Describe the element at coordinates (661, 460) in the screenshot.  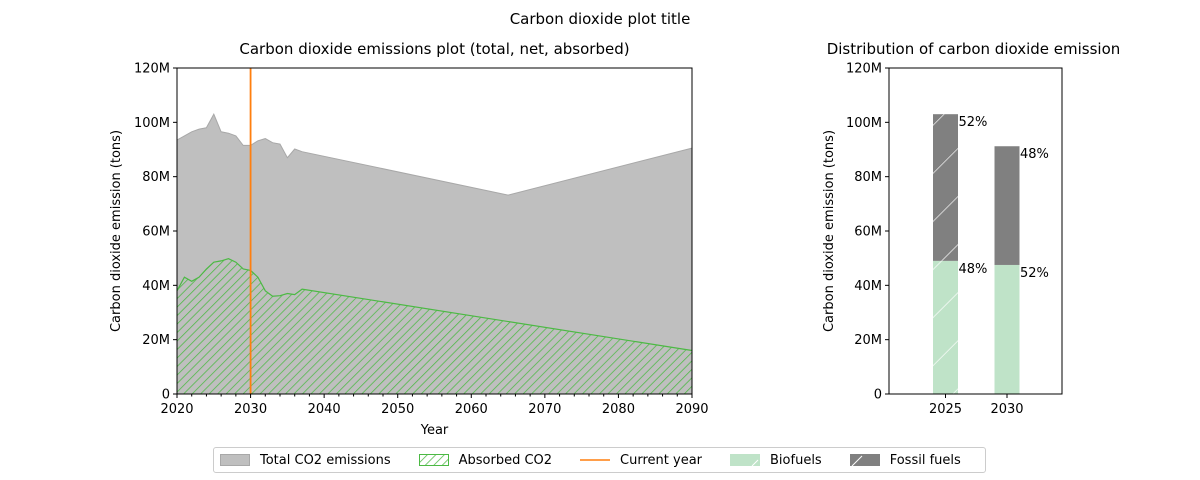
I see `legend-label: Current year` at that location.